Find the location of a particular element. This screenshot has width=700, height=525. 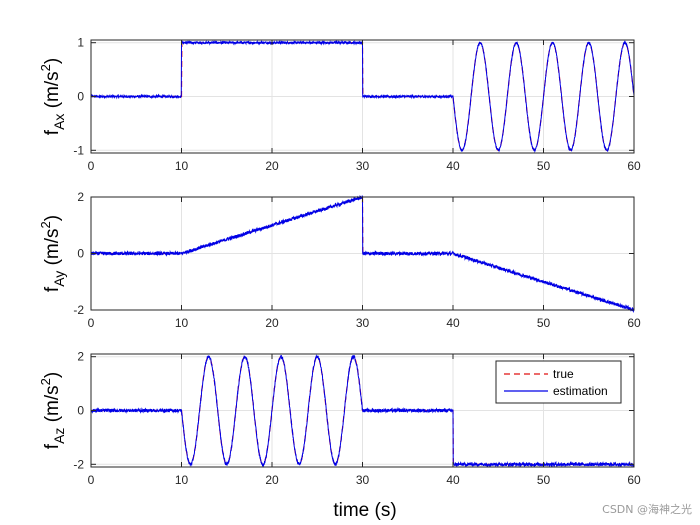

y-axis-label: fAy (m/s2) is located at coordinates (52, 253).